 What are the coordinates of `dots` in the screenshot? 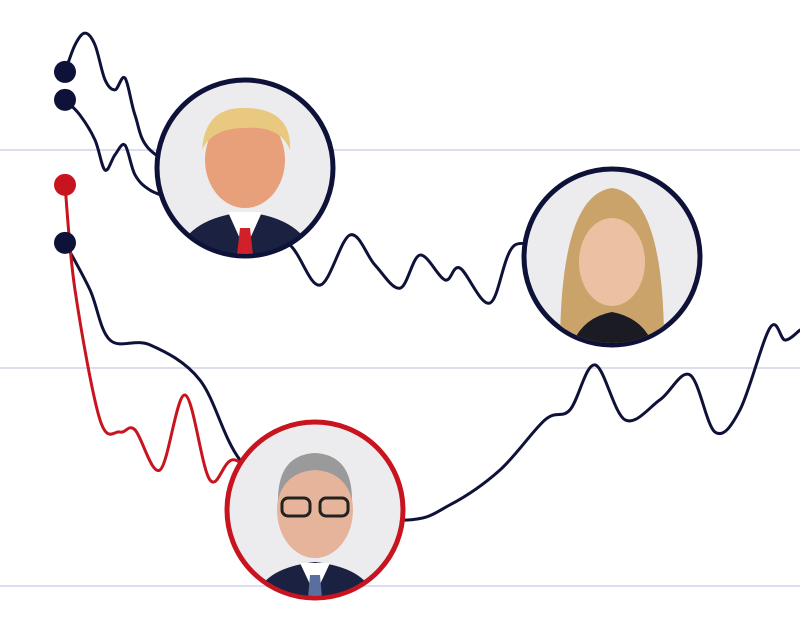 It's located at (65, 157).